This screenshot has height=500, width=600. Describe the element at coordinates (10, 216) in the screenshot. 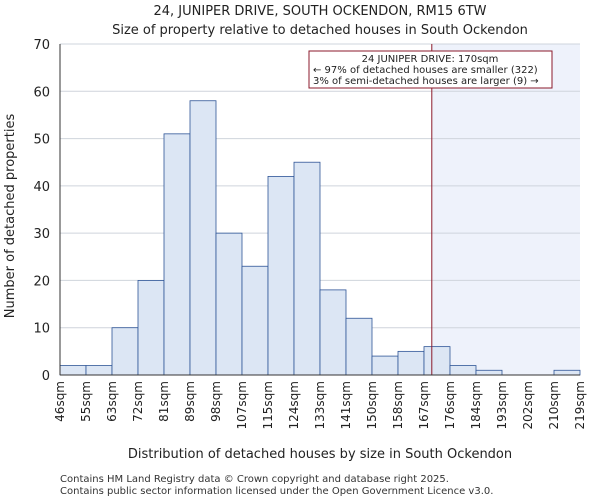

I see `y-axis-label: Number of detached properties` at that location.